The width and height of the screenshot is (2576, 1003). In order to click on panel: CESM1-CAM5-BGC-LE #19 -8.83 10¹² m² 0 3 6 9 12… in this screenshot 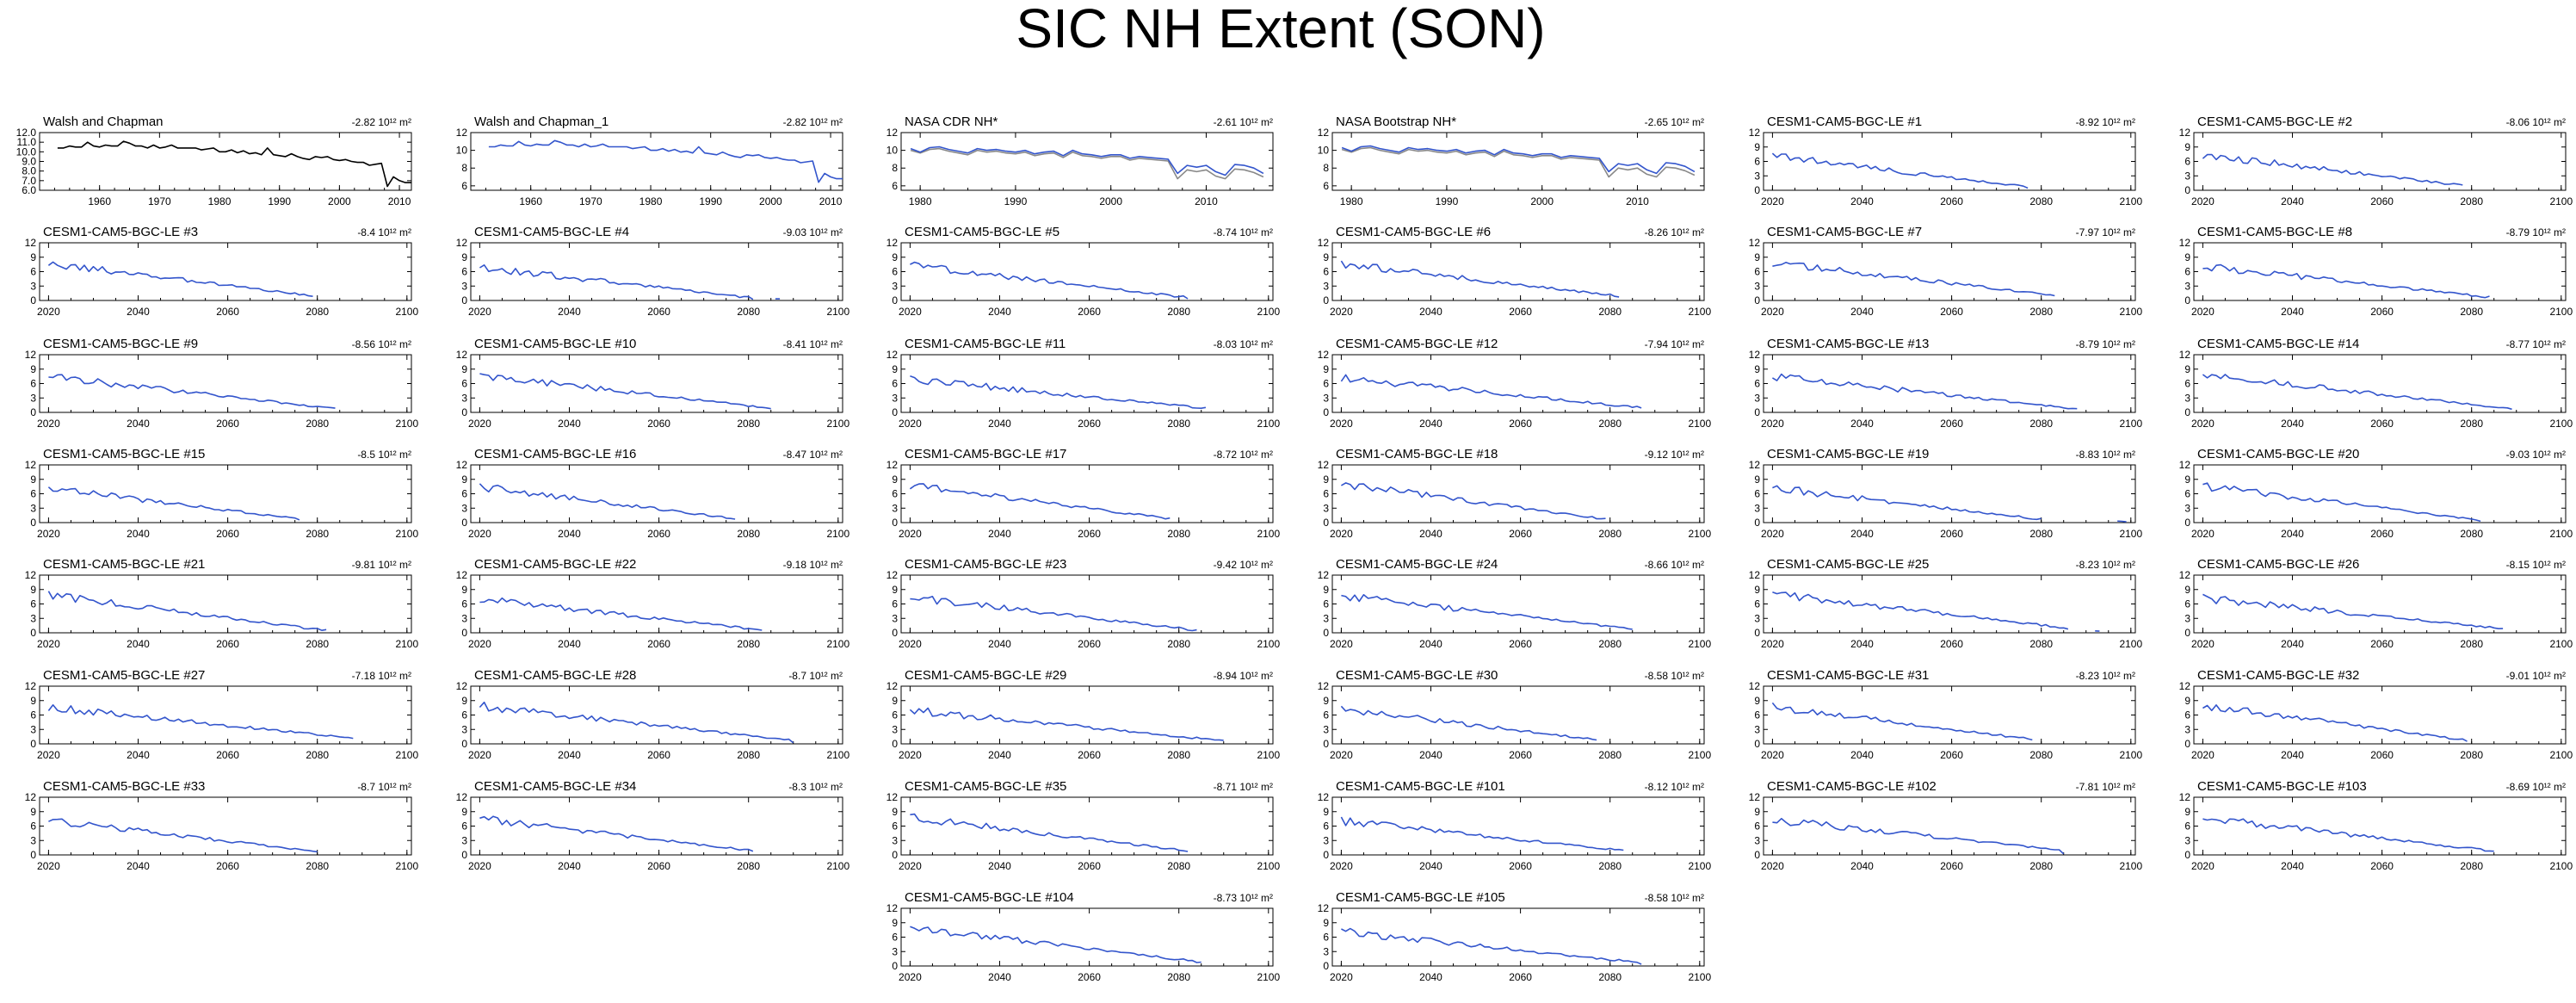, I will do `click(1946, 493)`.